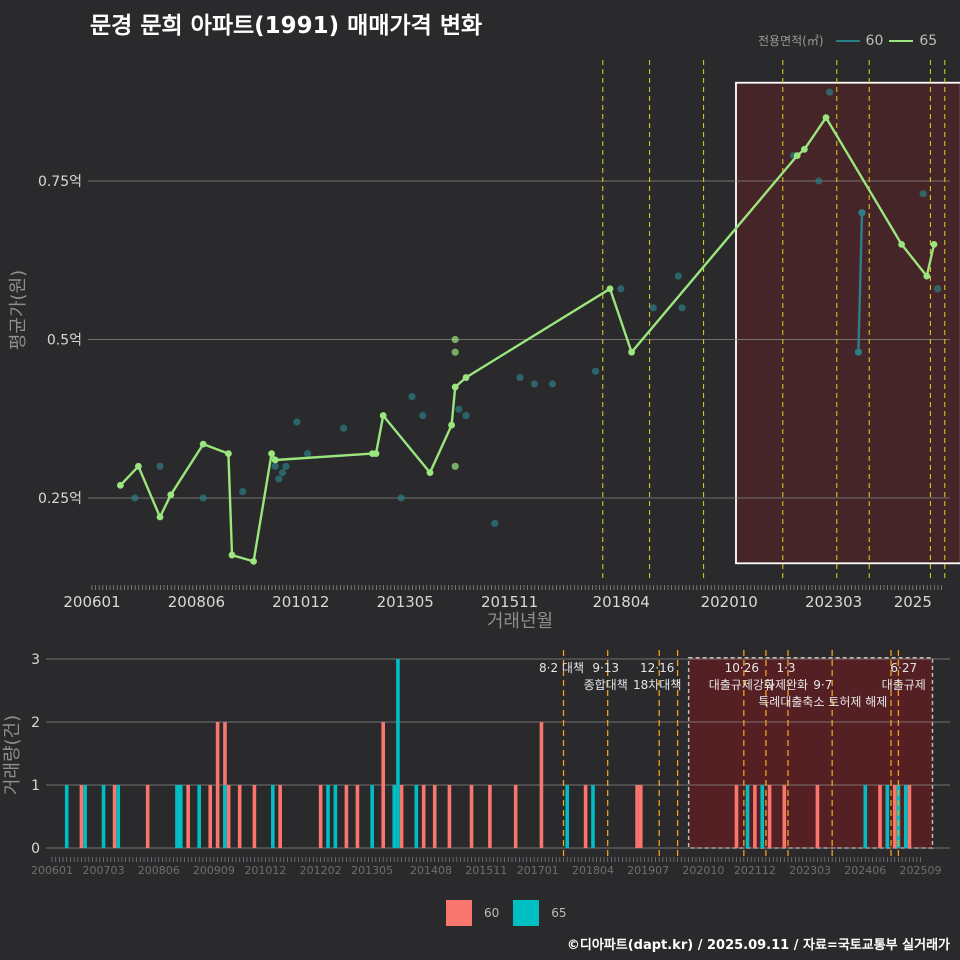  I want to click on x-tick-label: 200601, so click(91, 602).